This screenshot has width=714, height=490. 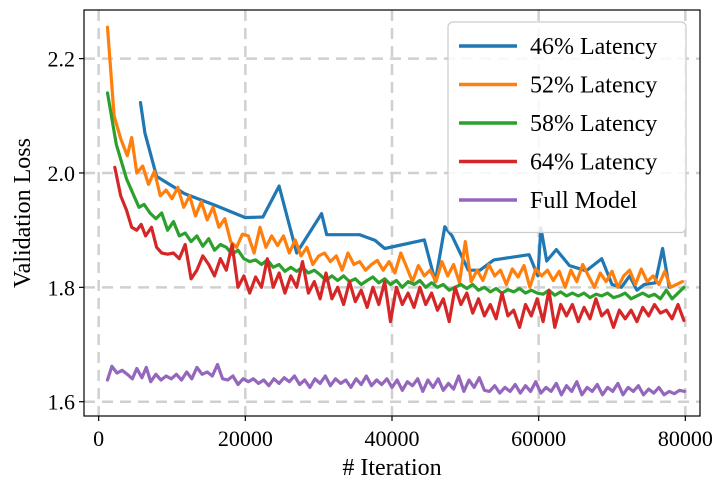 What do you see at coordinates (98, 438) in the screenshot?
I see `x-tick-label: 0` at bounding box center [98, 438].